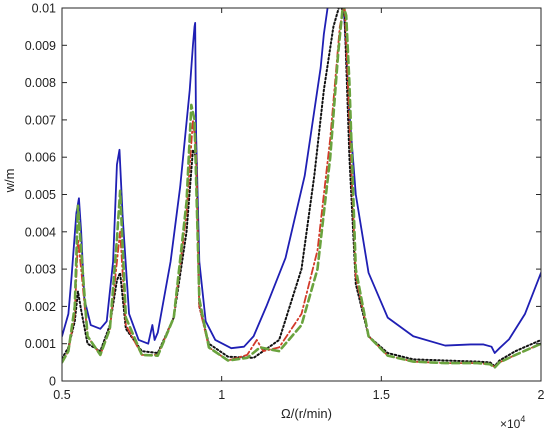 The image size is (550, 434). I want to click on x-exponent-label: ×10⁴, so click(512, 422).